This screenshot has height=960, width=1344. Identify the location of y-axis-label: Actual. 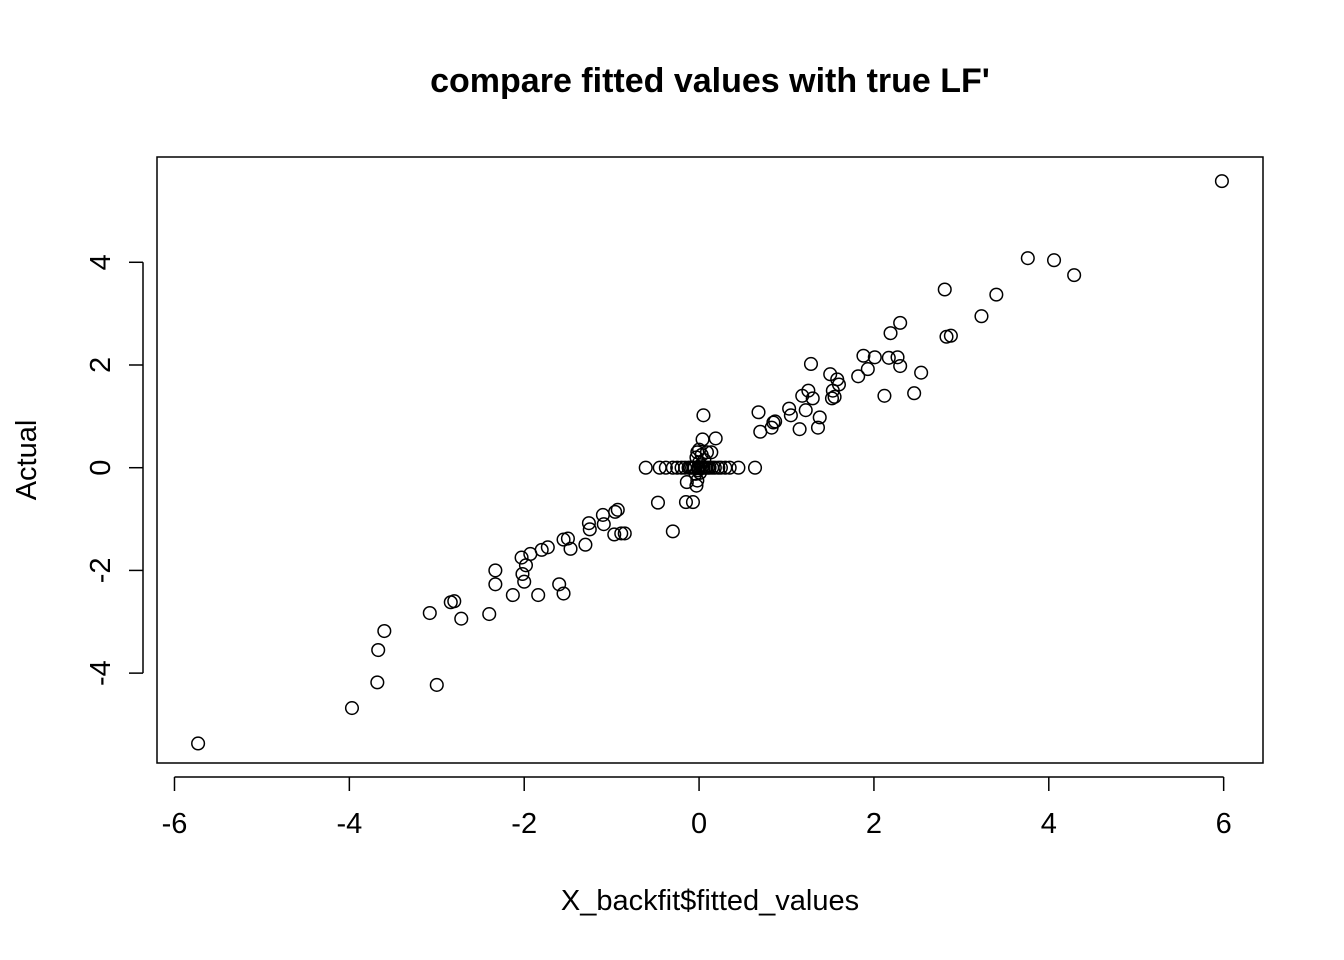
(27, 460).